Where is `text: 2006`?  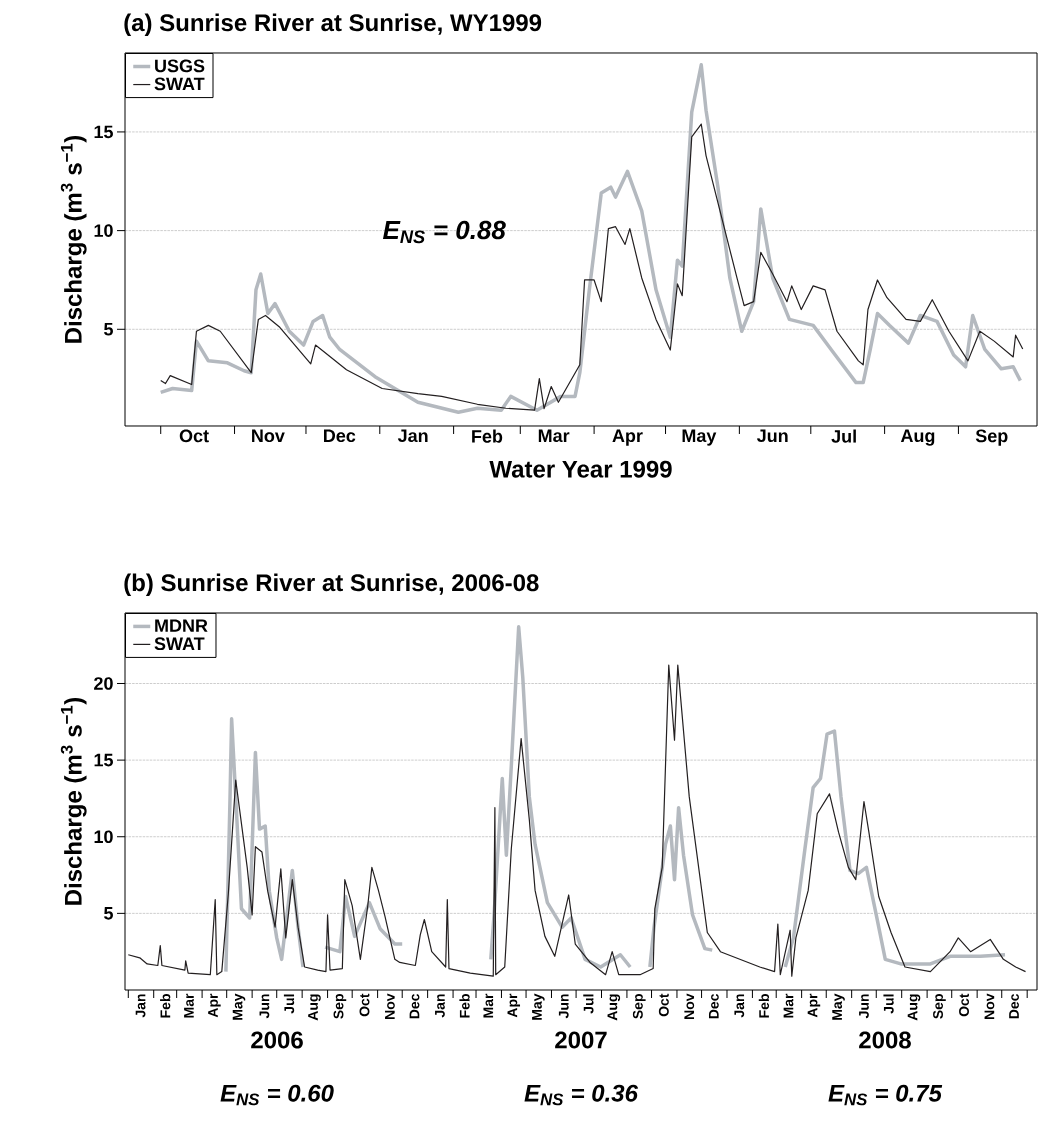
text: 2006 is located at coordinates (277, 1040).